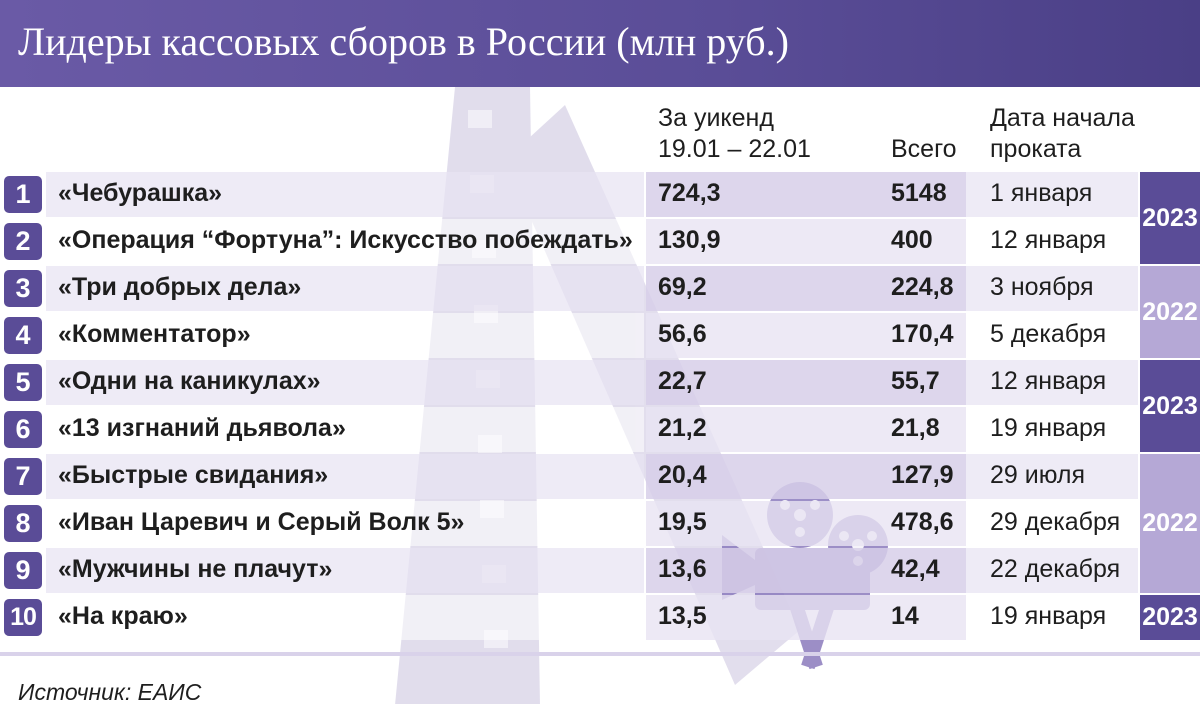 This screenshot has width=1200, height=706. What do you see at coordinates (123, 616) in the screenshot?
I see `film-title: «На краю»` at bounding box center [123, 616].